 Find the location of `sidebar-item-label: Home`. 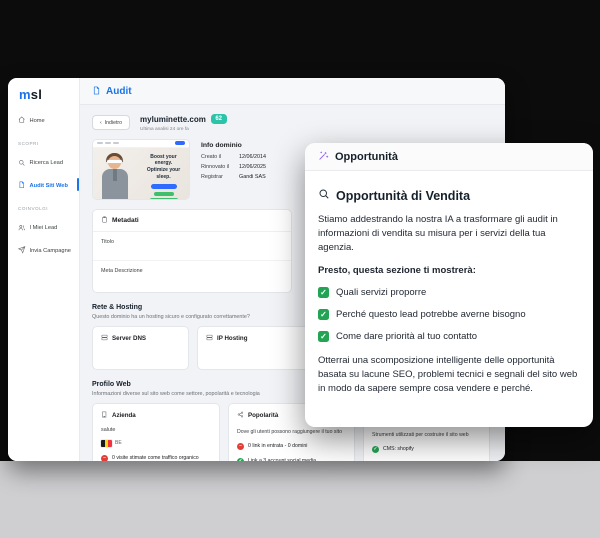

sidebar-item-label: Home is located at coordinates (37, 120).